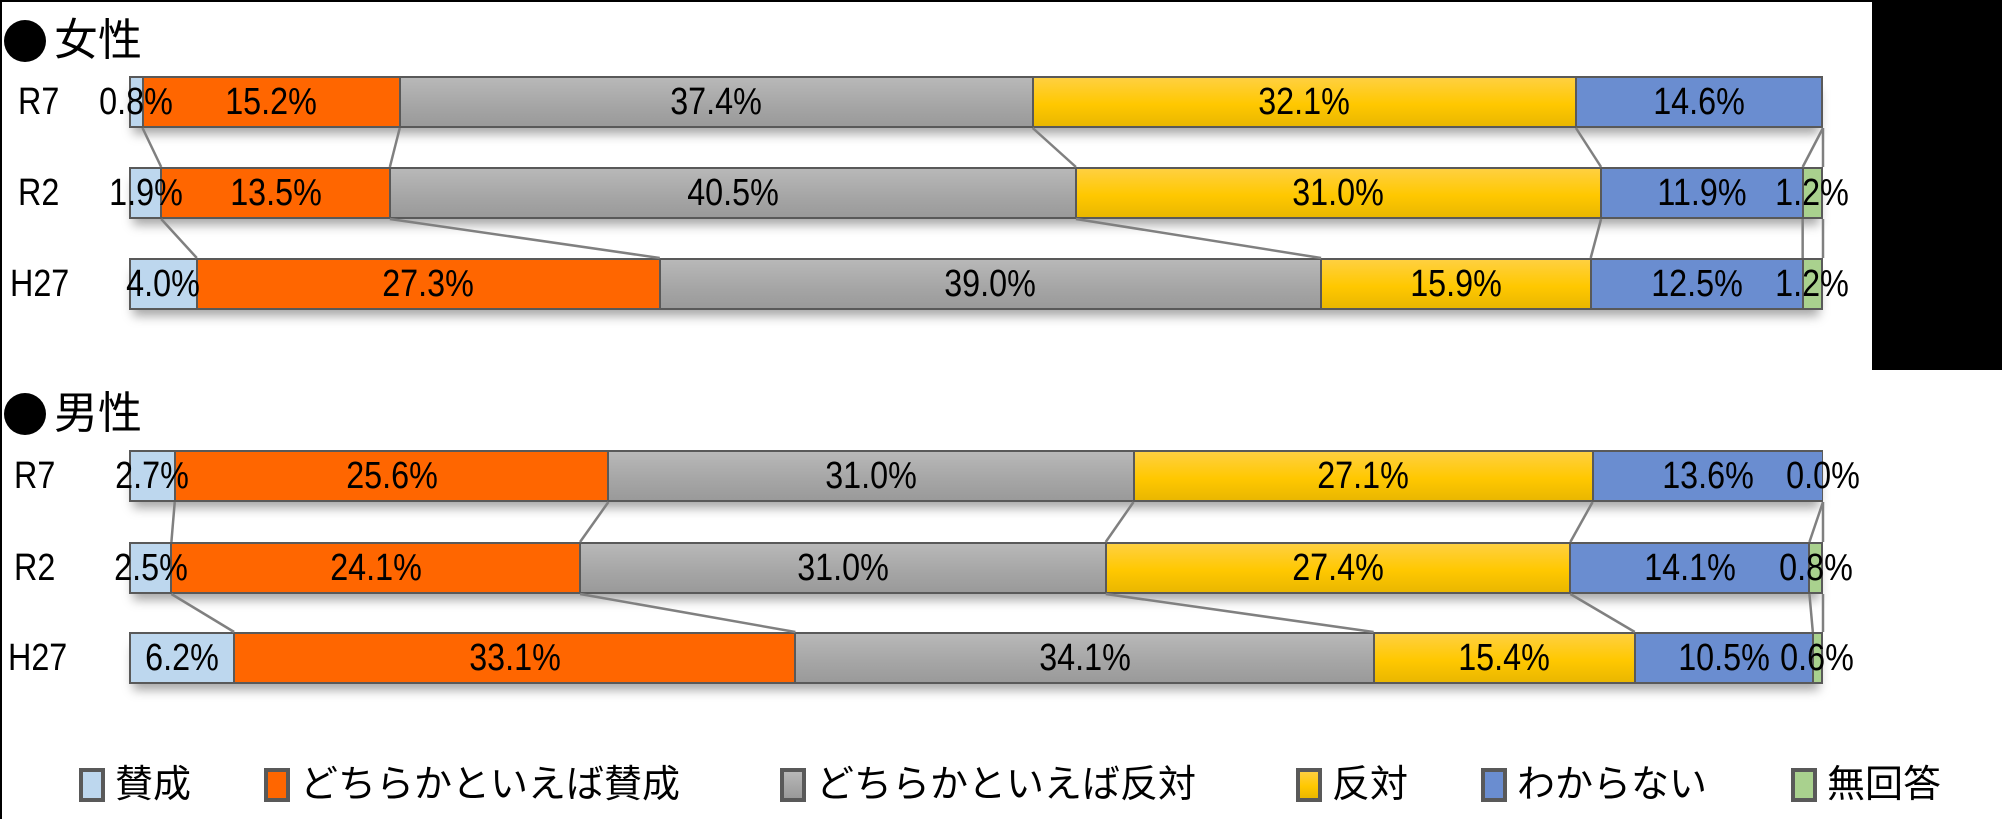 This screenshot has width=2002, height=821. I want to click on segment-dont-know: 10.5%, so click(1723, 658).